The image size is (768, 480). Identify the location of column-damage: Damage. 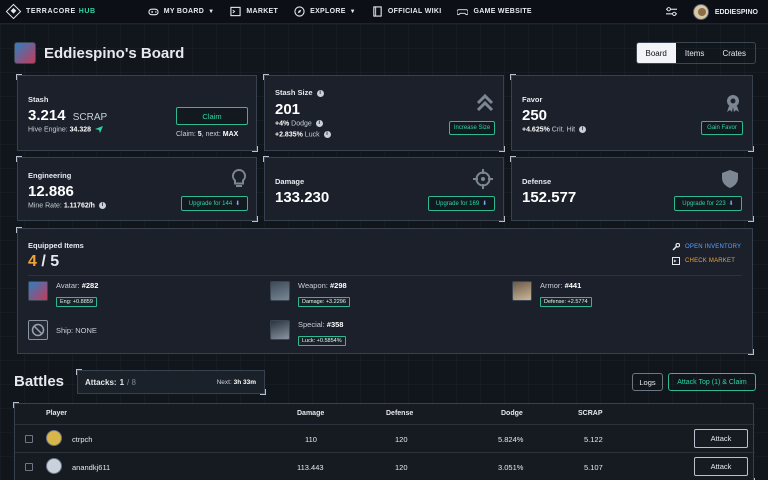
(311, 413).